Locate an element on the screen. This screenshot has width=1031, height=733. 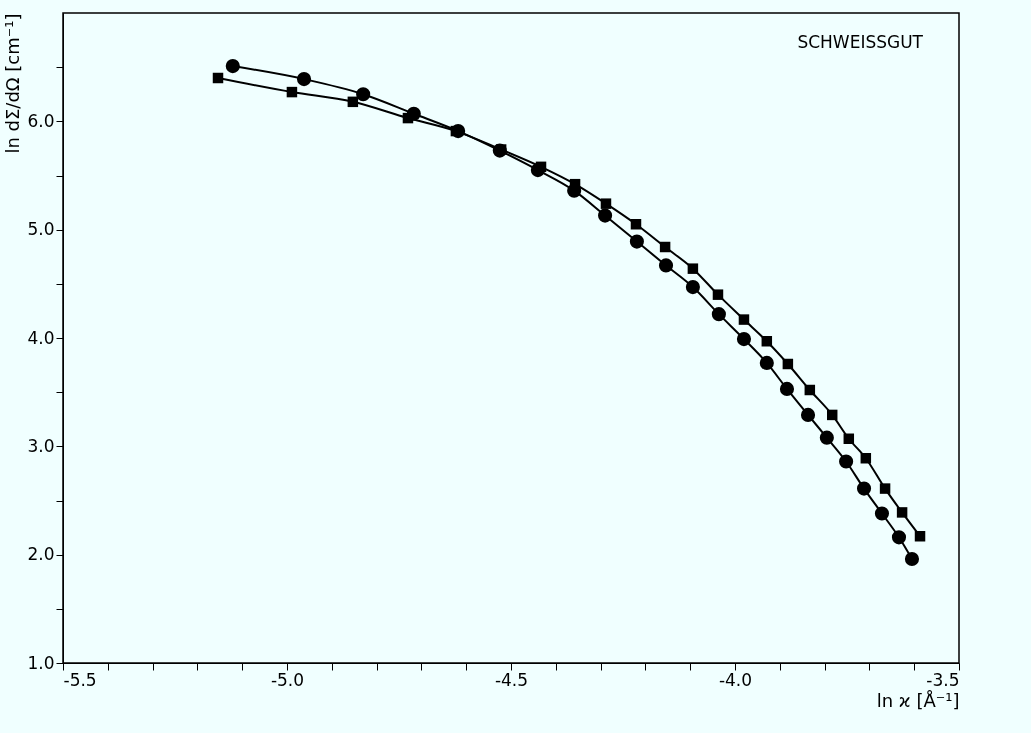
y-tick-label: 6.0 is located at coordinates (41, 120).